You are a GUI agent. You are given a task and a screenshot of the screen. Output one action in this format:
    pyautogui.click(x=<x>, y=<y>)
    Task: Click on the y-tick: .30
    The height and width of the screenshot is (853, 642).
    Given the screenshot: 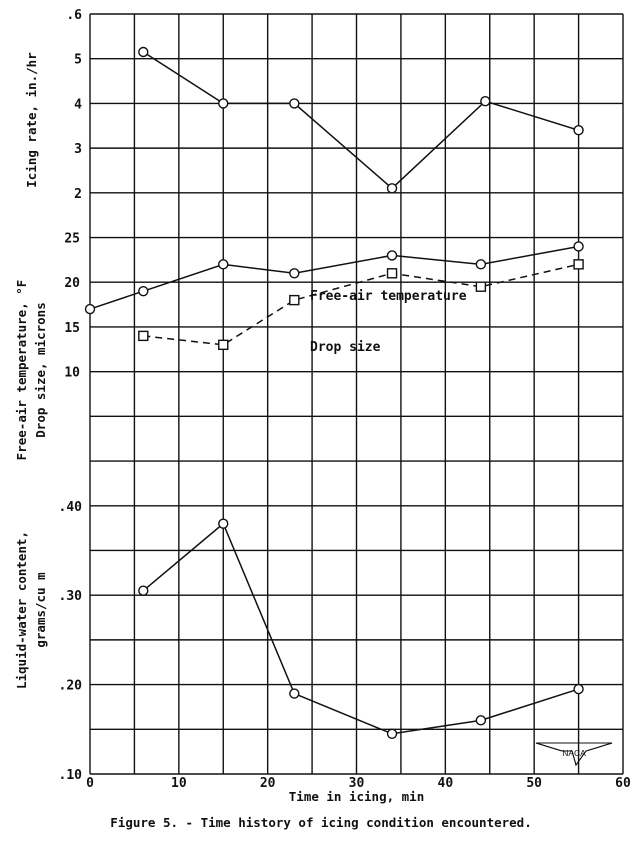 What is the action you would take?
    pyautogui.click(x=71, y=596)
    